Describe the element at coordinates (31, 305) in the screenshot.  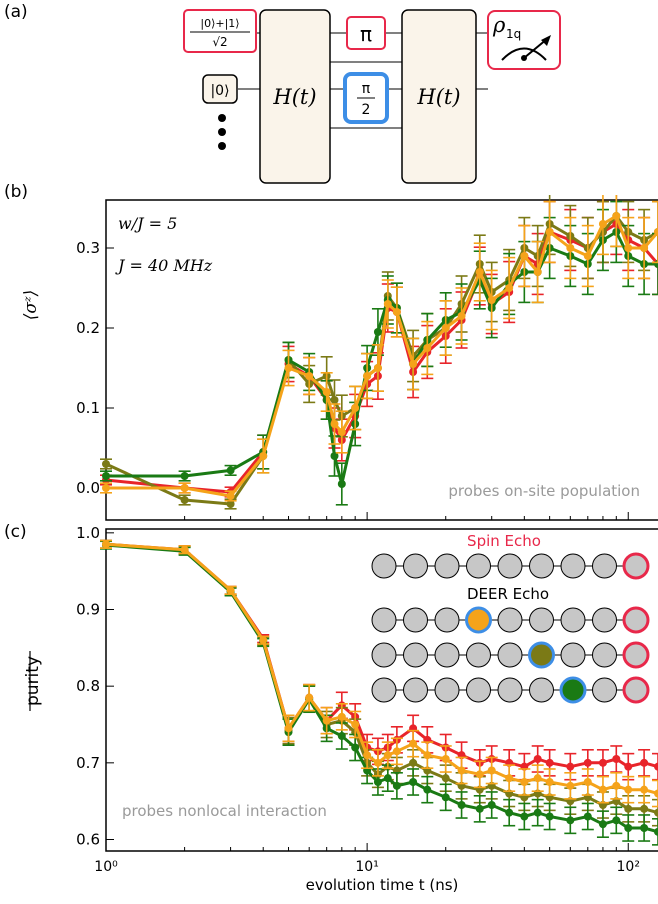
I see `ylabel-b: ⟨σᶻ⟩` at that location.